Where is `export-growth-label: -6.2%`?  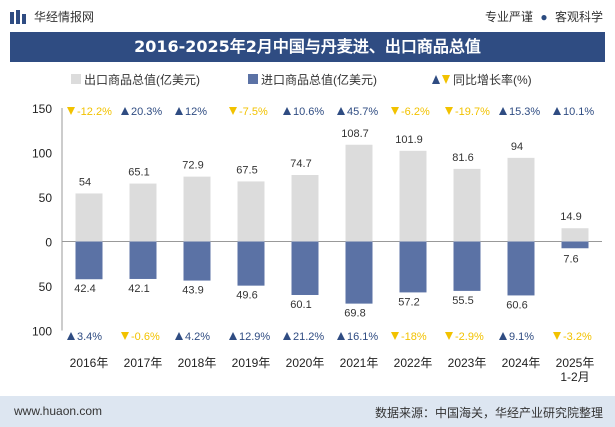 export-growth-label: -6.2% is located at coordinates (415, 112).